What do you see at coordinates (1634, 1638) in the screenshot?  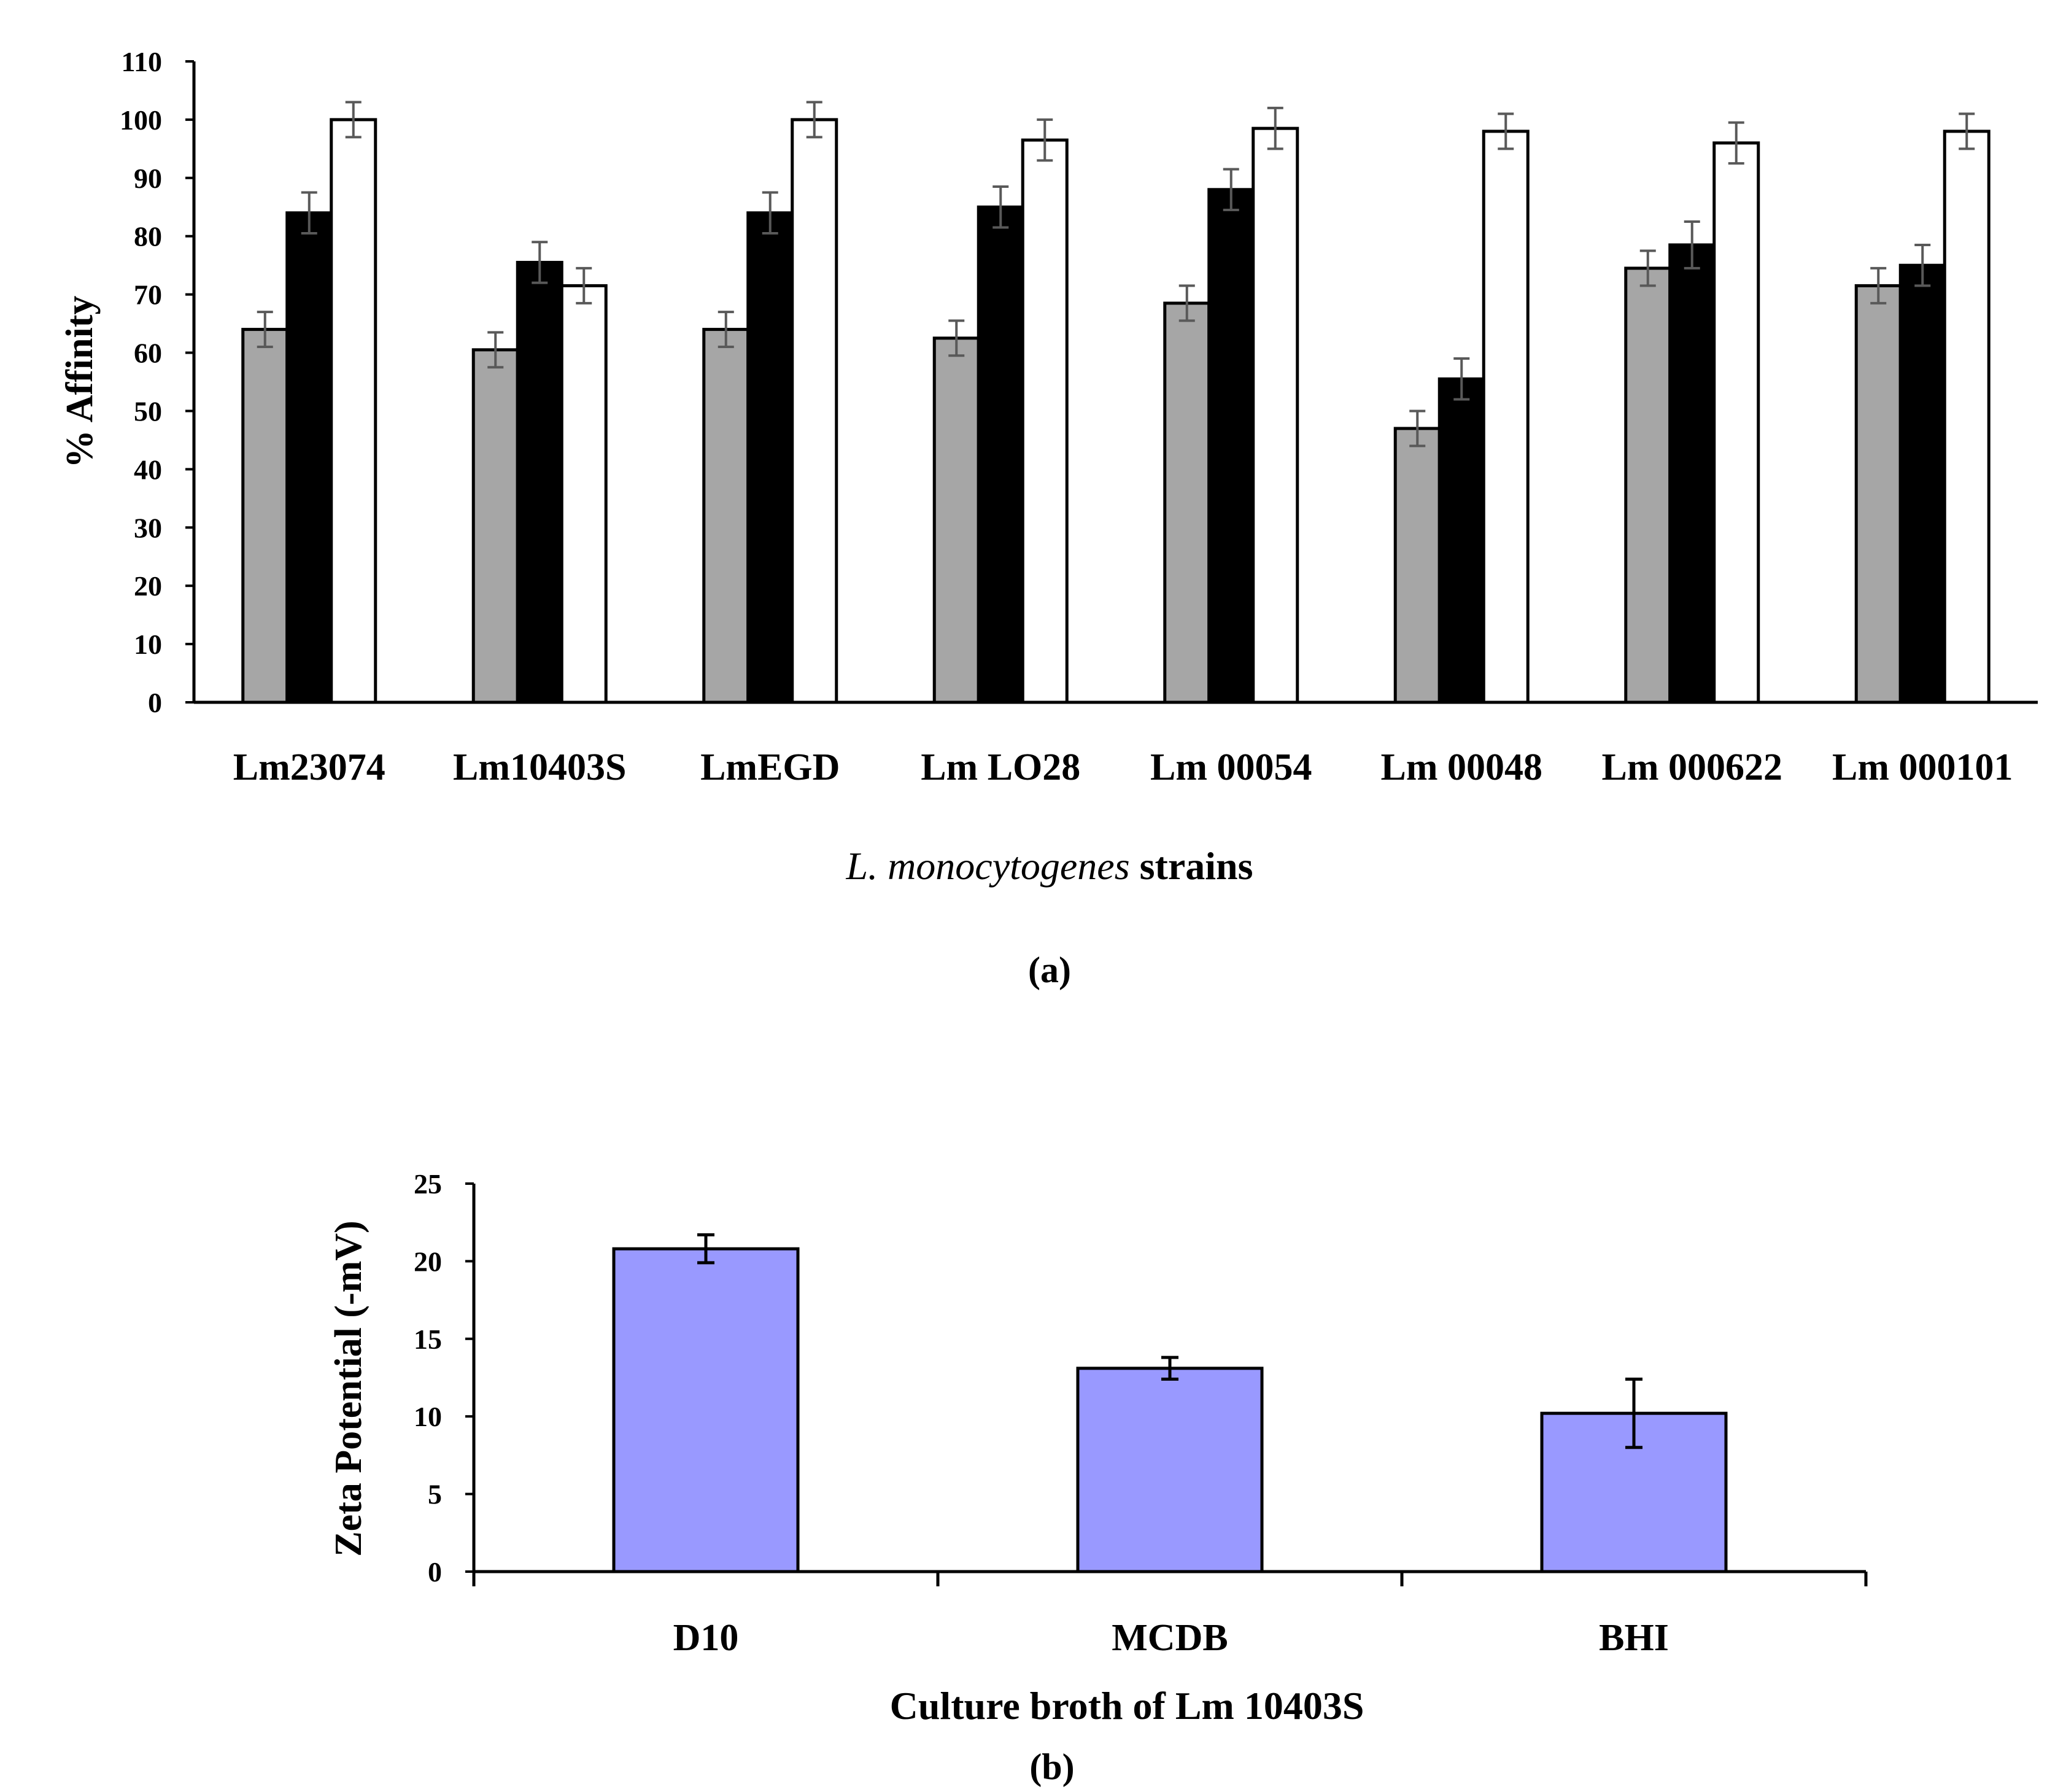 I see `x-category-label: BHI` at bounding box center [1634, 1638].